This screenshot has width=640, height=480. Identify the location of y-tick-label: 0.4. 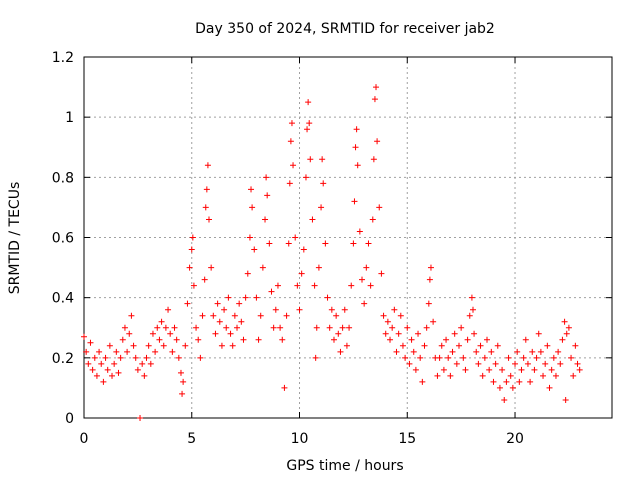
(63, 299).